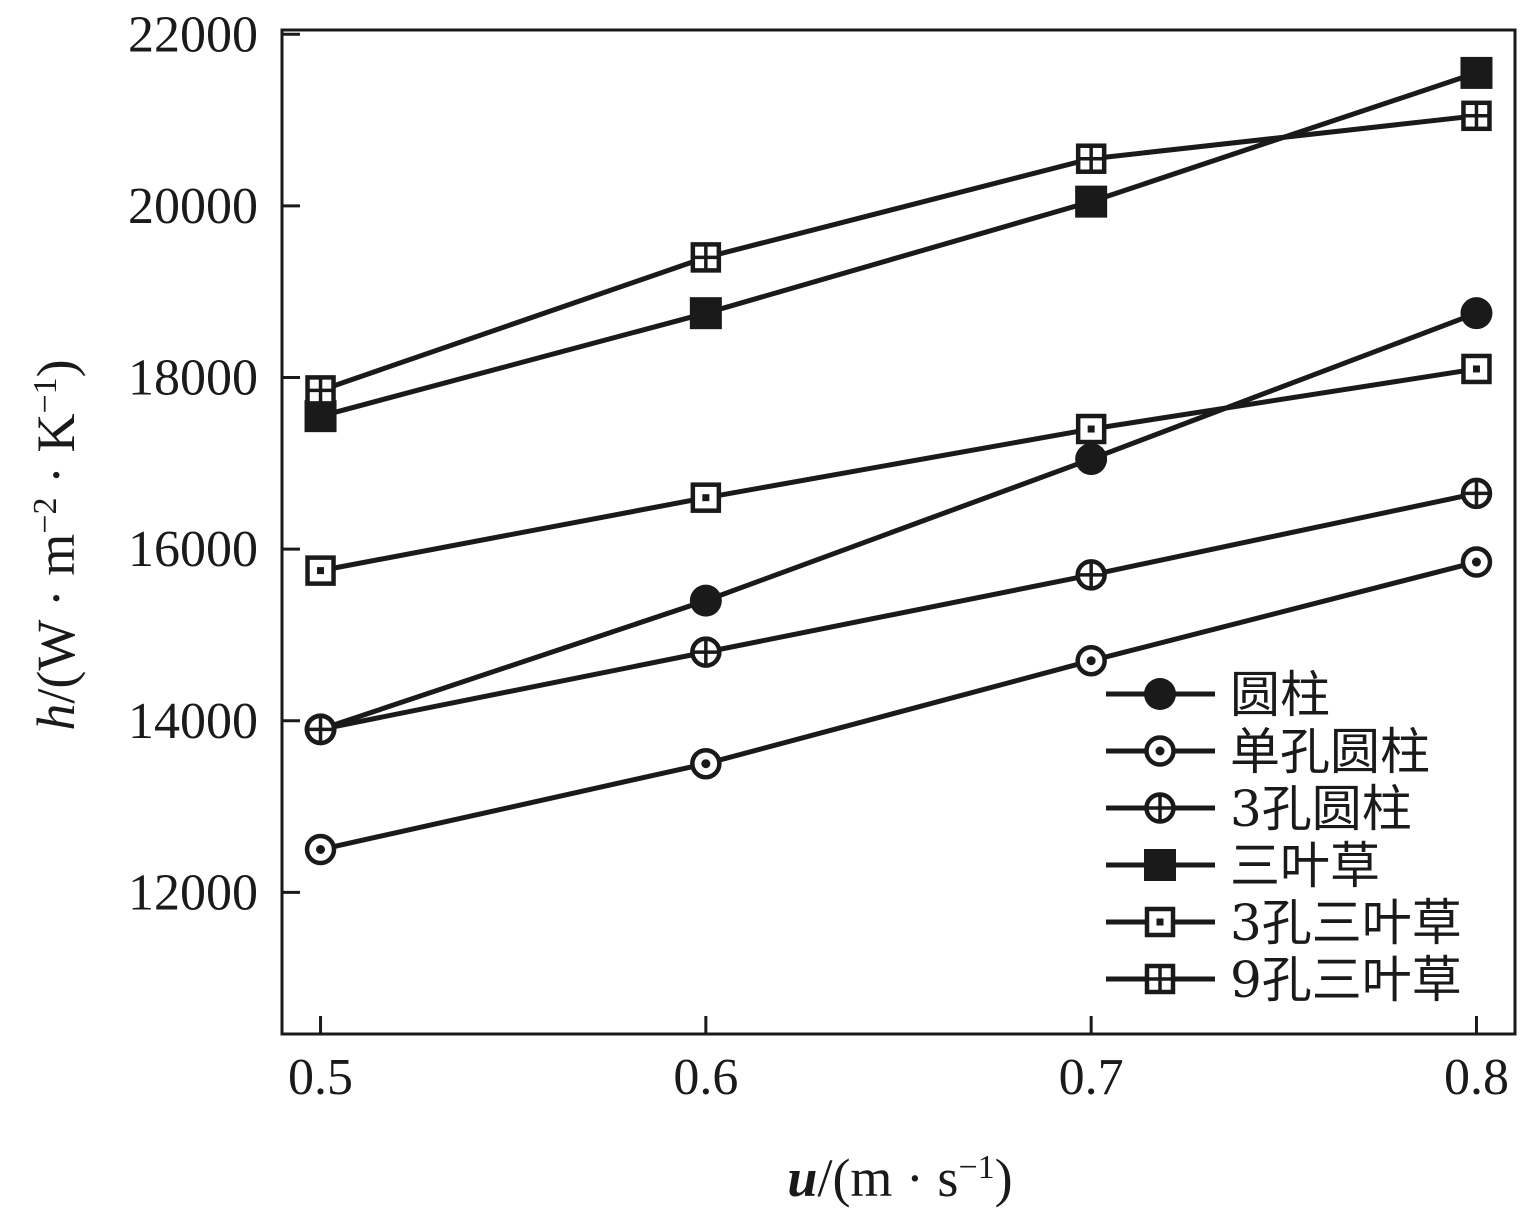 The image size is (1520, 1213). What do you see at coordinates (1321, 809) in the screenshot?
I see `legend-label: 3孔圆柱` at bounding box center [1321, 809].